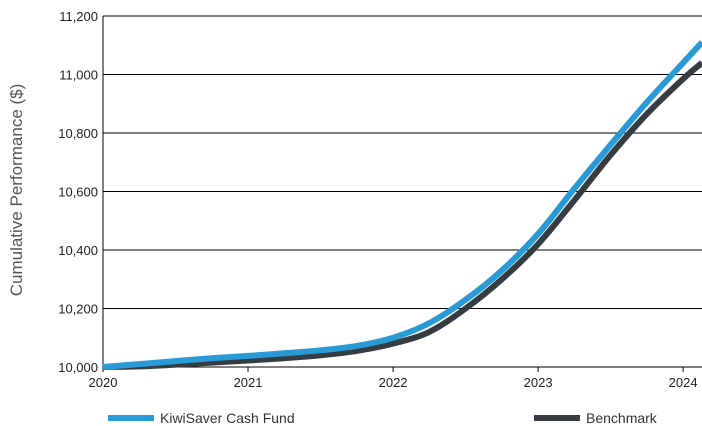 This screenshot has height=426, width=702. What do you see at coordinates (78, 250) in the screenshot?
I see `y-tick-label: 10,400` at bounding box center [78, 250].